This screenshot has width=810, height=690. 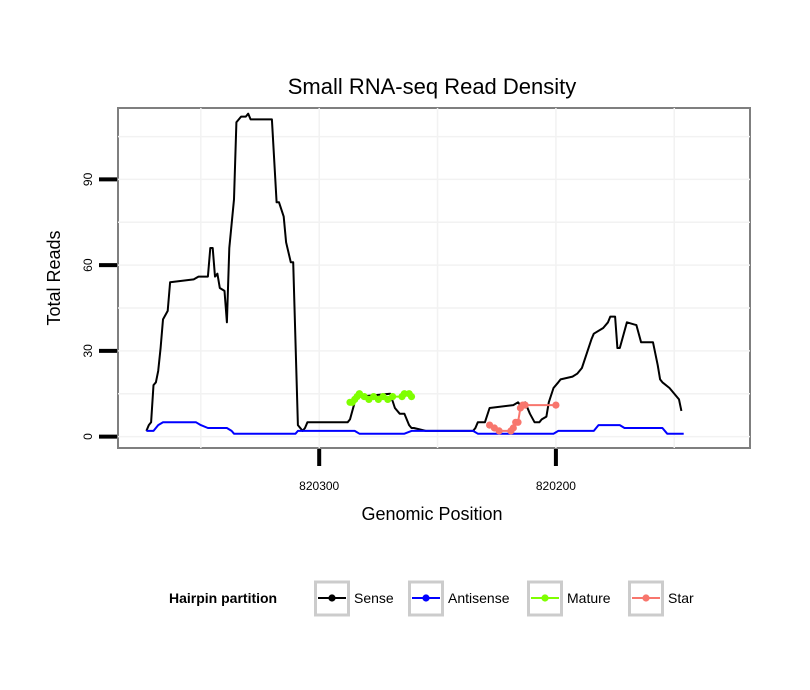 I want to click on y-tick-label: 60, so click(x=88, y=265).